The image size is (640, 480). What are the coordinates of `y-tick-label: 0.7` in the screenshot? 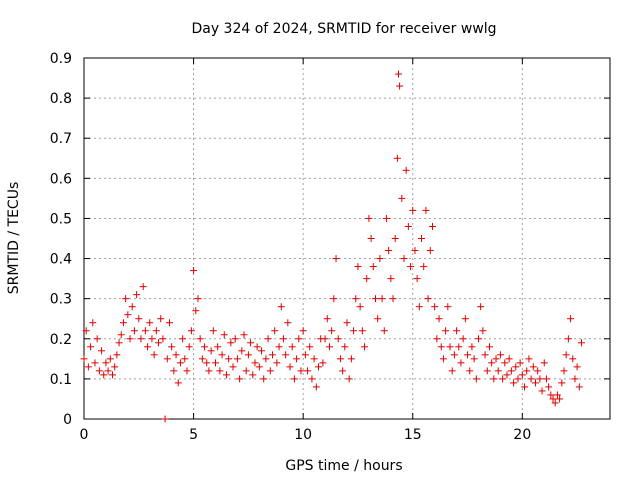 It's located at (61, 139).